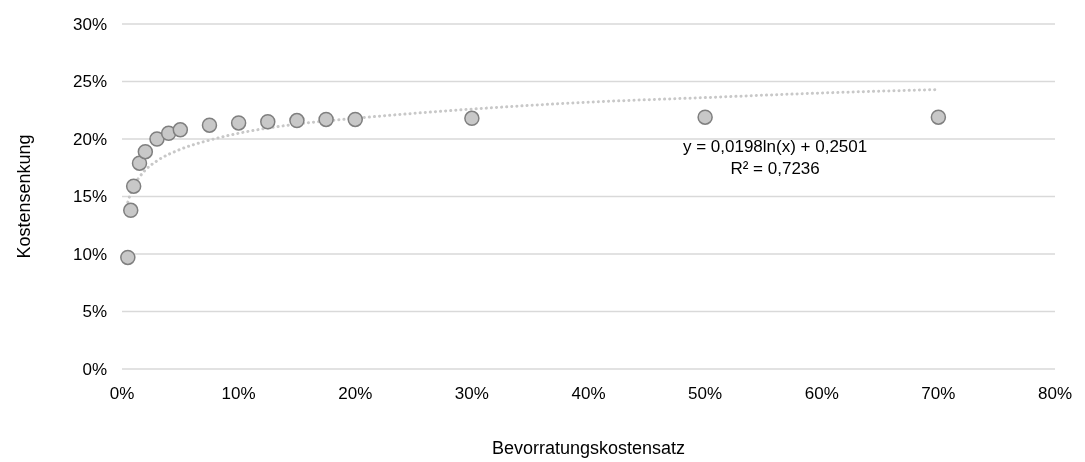 Image resolution: width=1085 pixels, height=462 pixels. I want to click on x-tick-label: 20%, so click(355, 393).